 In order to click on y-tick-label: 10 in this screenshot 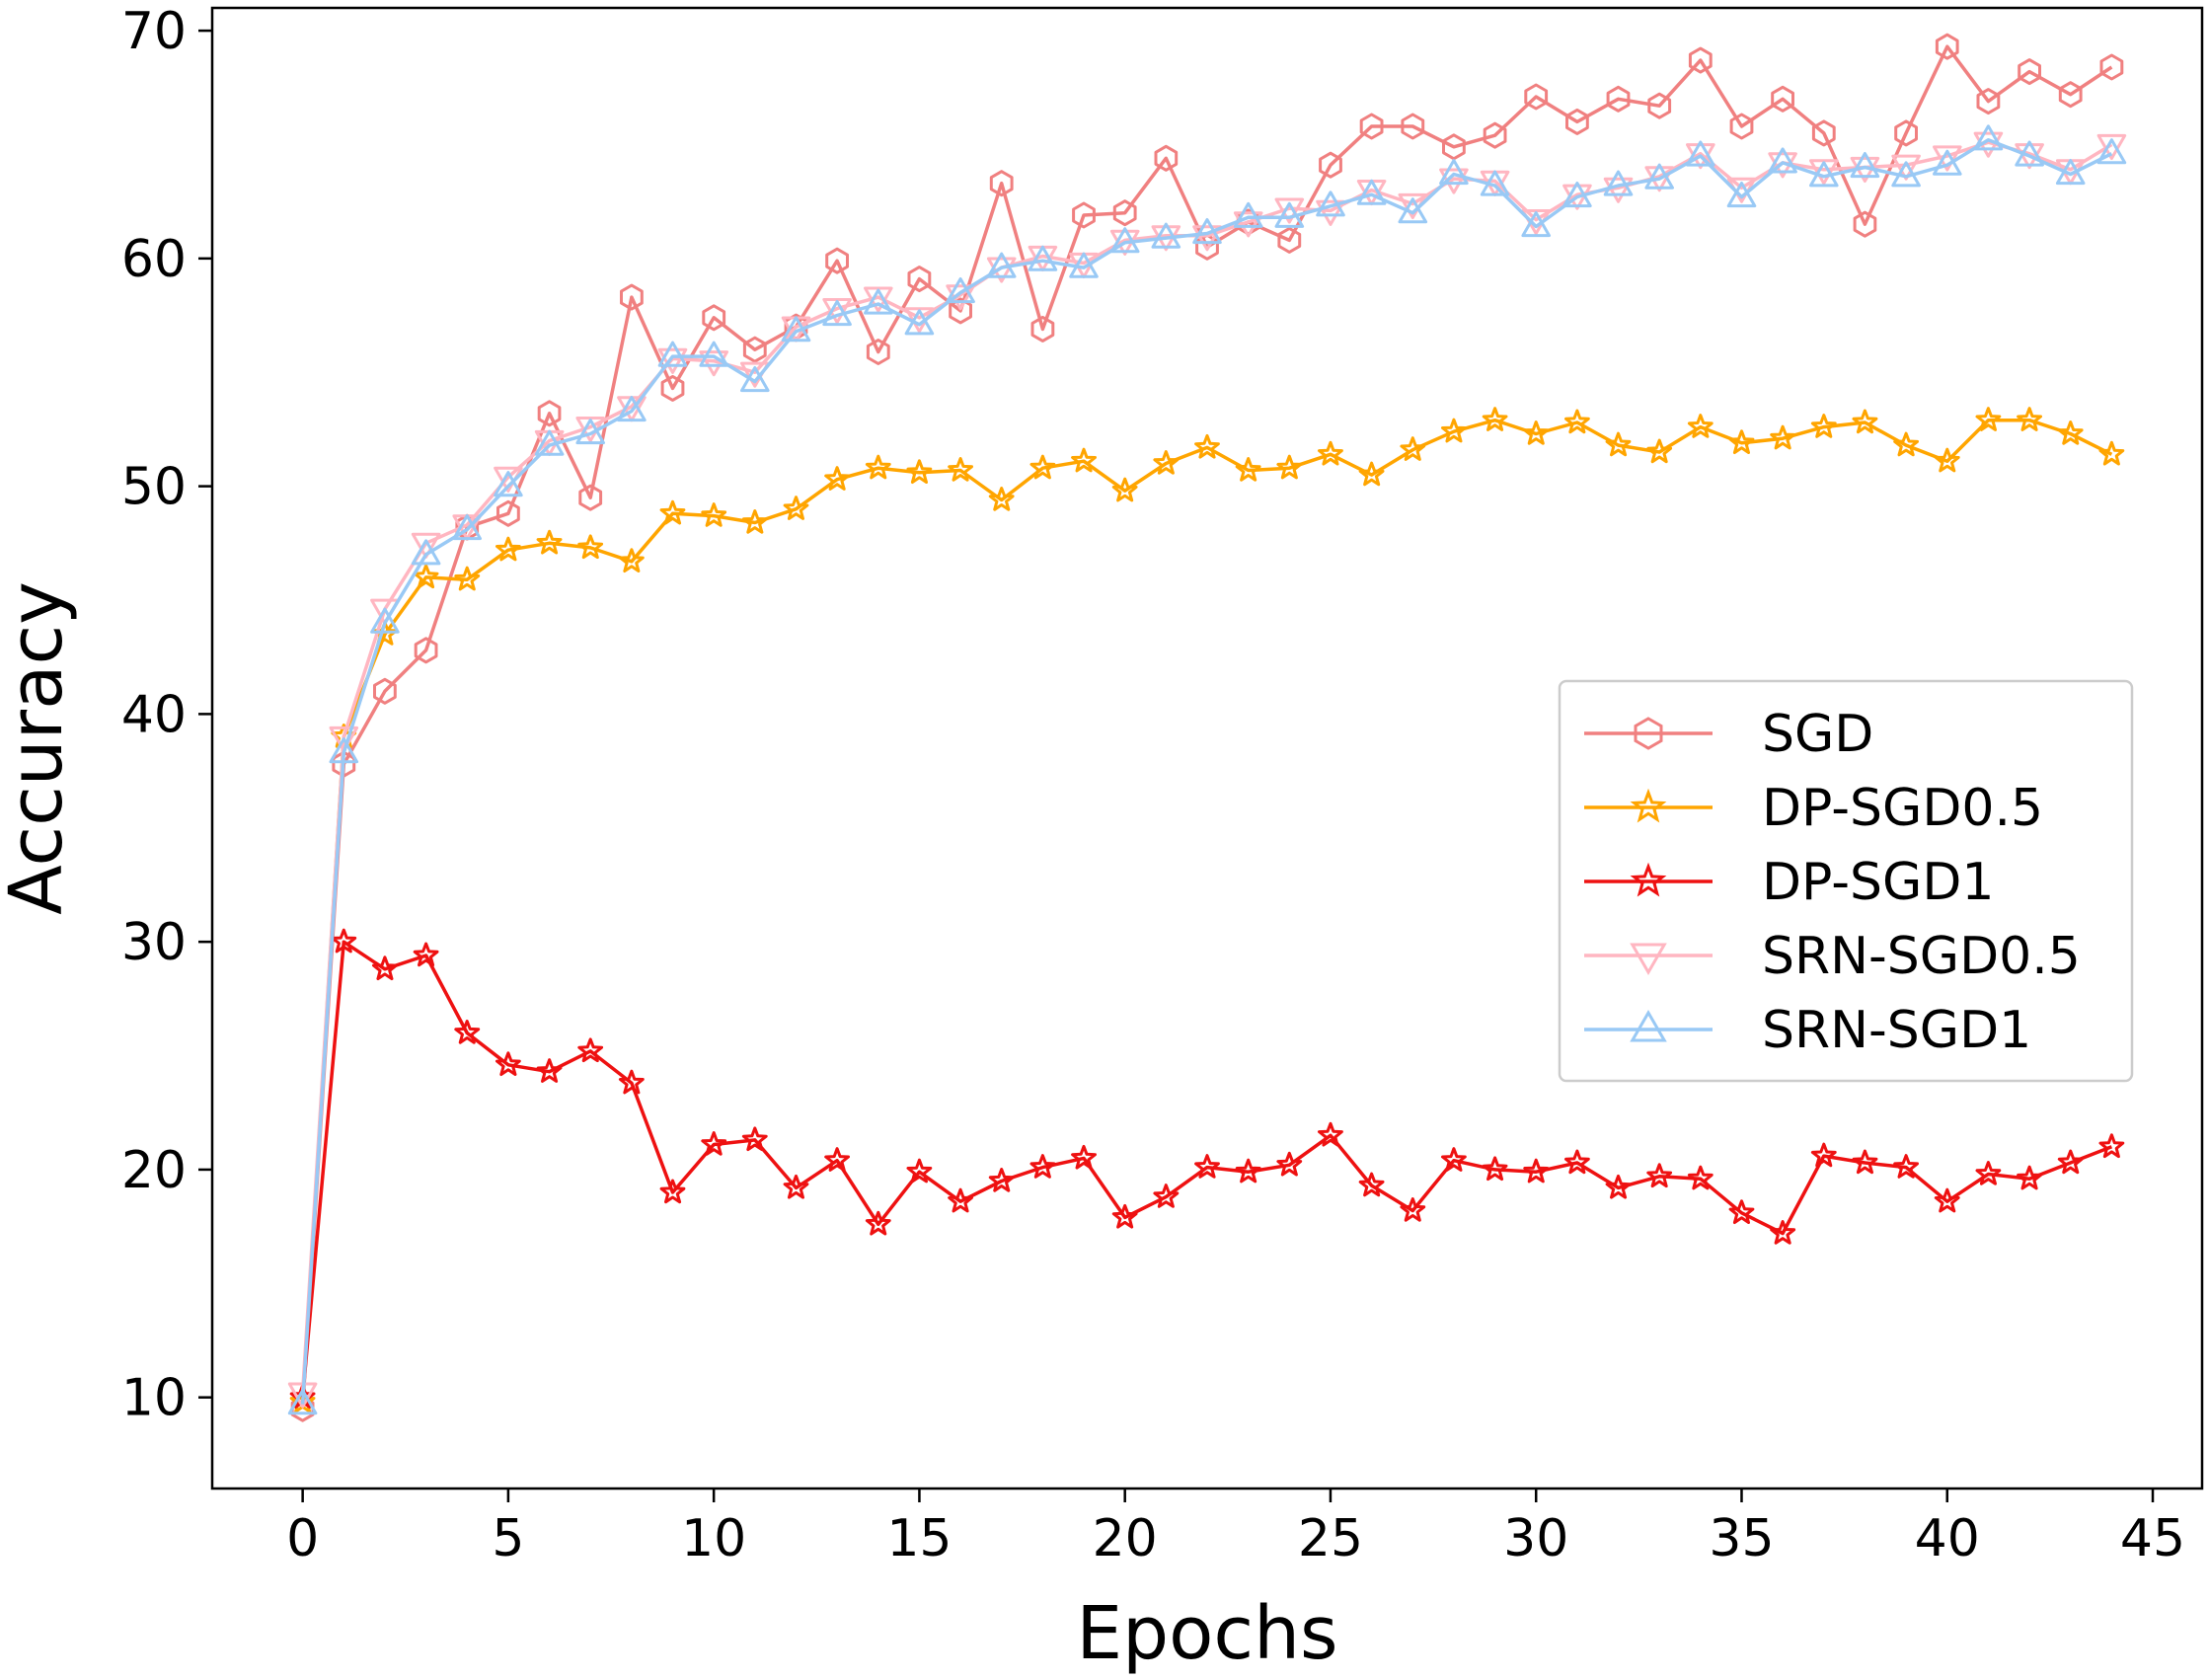, I will do `click(154, 1398)`.